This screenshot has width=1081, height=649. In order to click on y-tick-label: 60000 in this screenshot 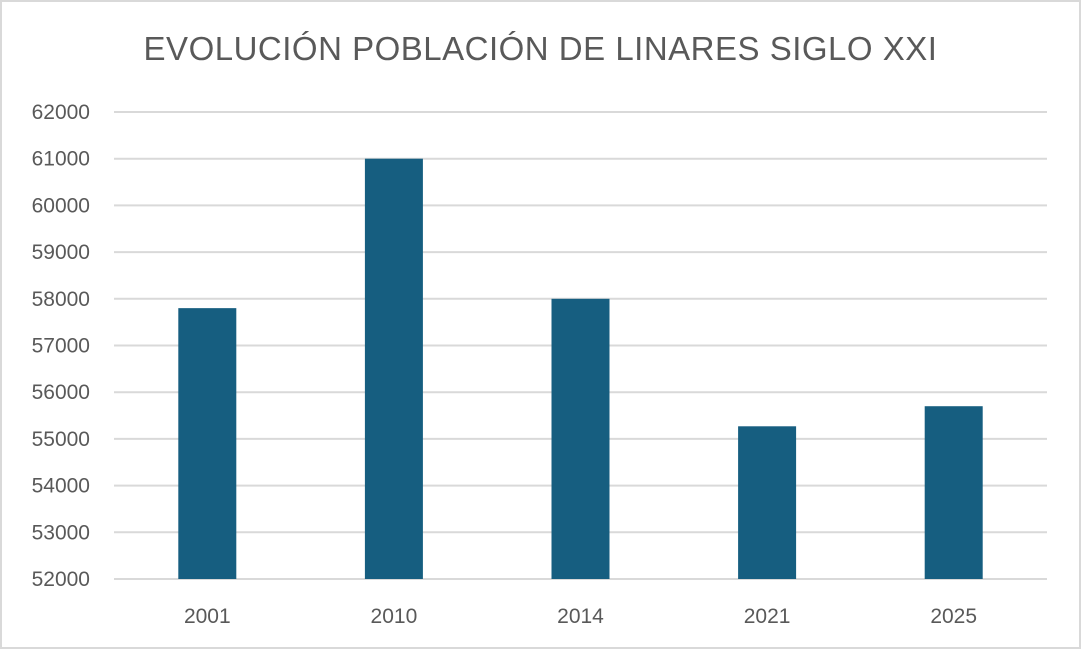, I will do `click(61, 205)`.